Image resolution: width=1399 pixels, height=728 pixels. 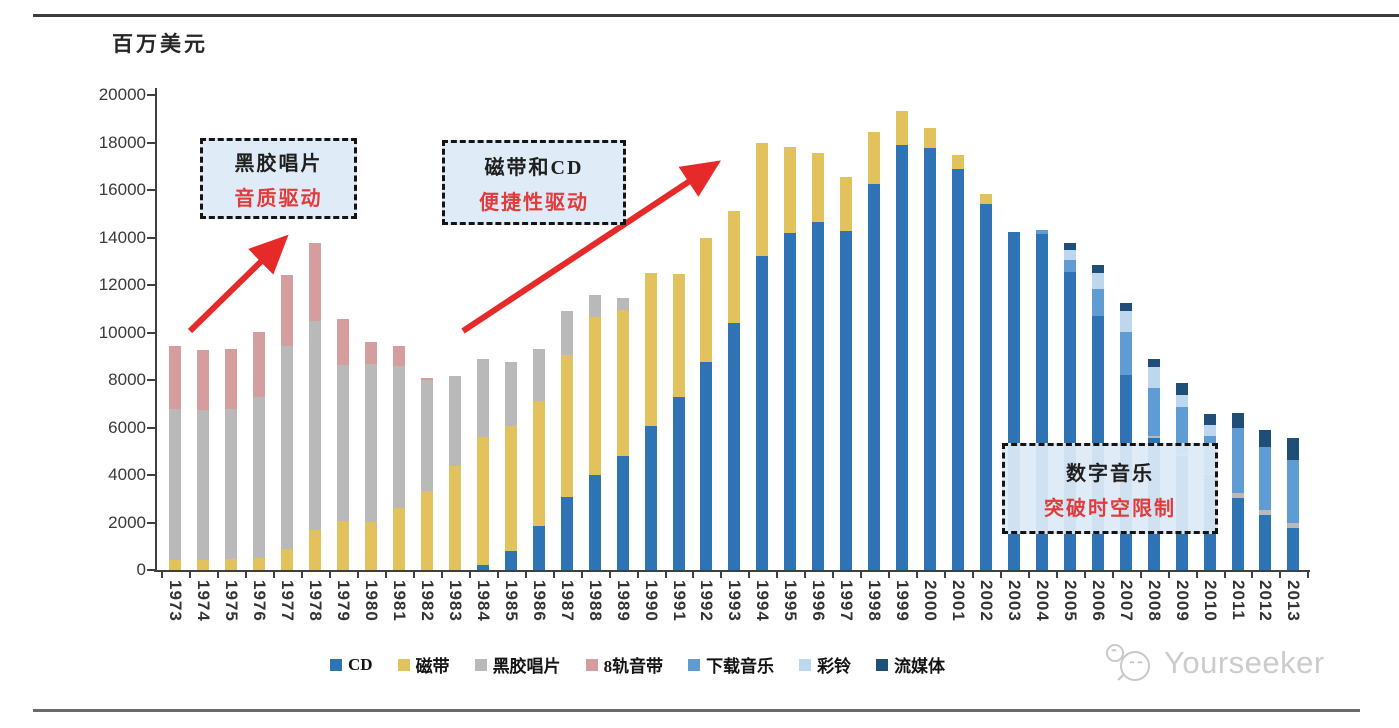 I want to click on bar-1984-磁带, so click(x=482, y=501).